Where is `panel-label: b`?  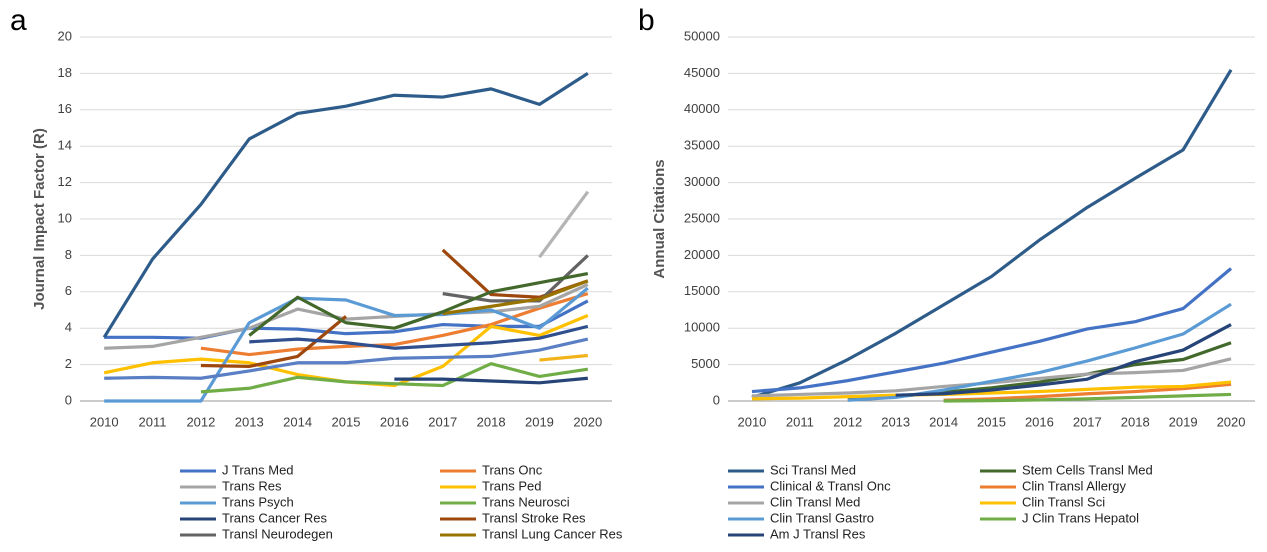
panel-label: b is located at coordinates (646, 20).